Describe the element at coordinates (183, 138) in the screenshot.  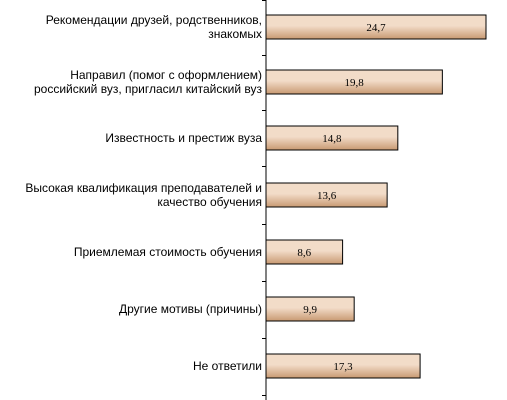
I see `category-label: Известность и престиж вуза` at that location.